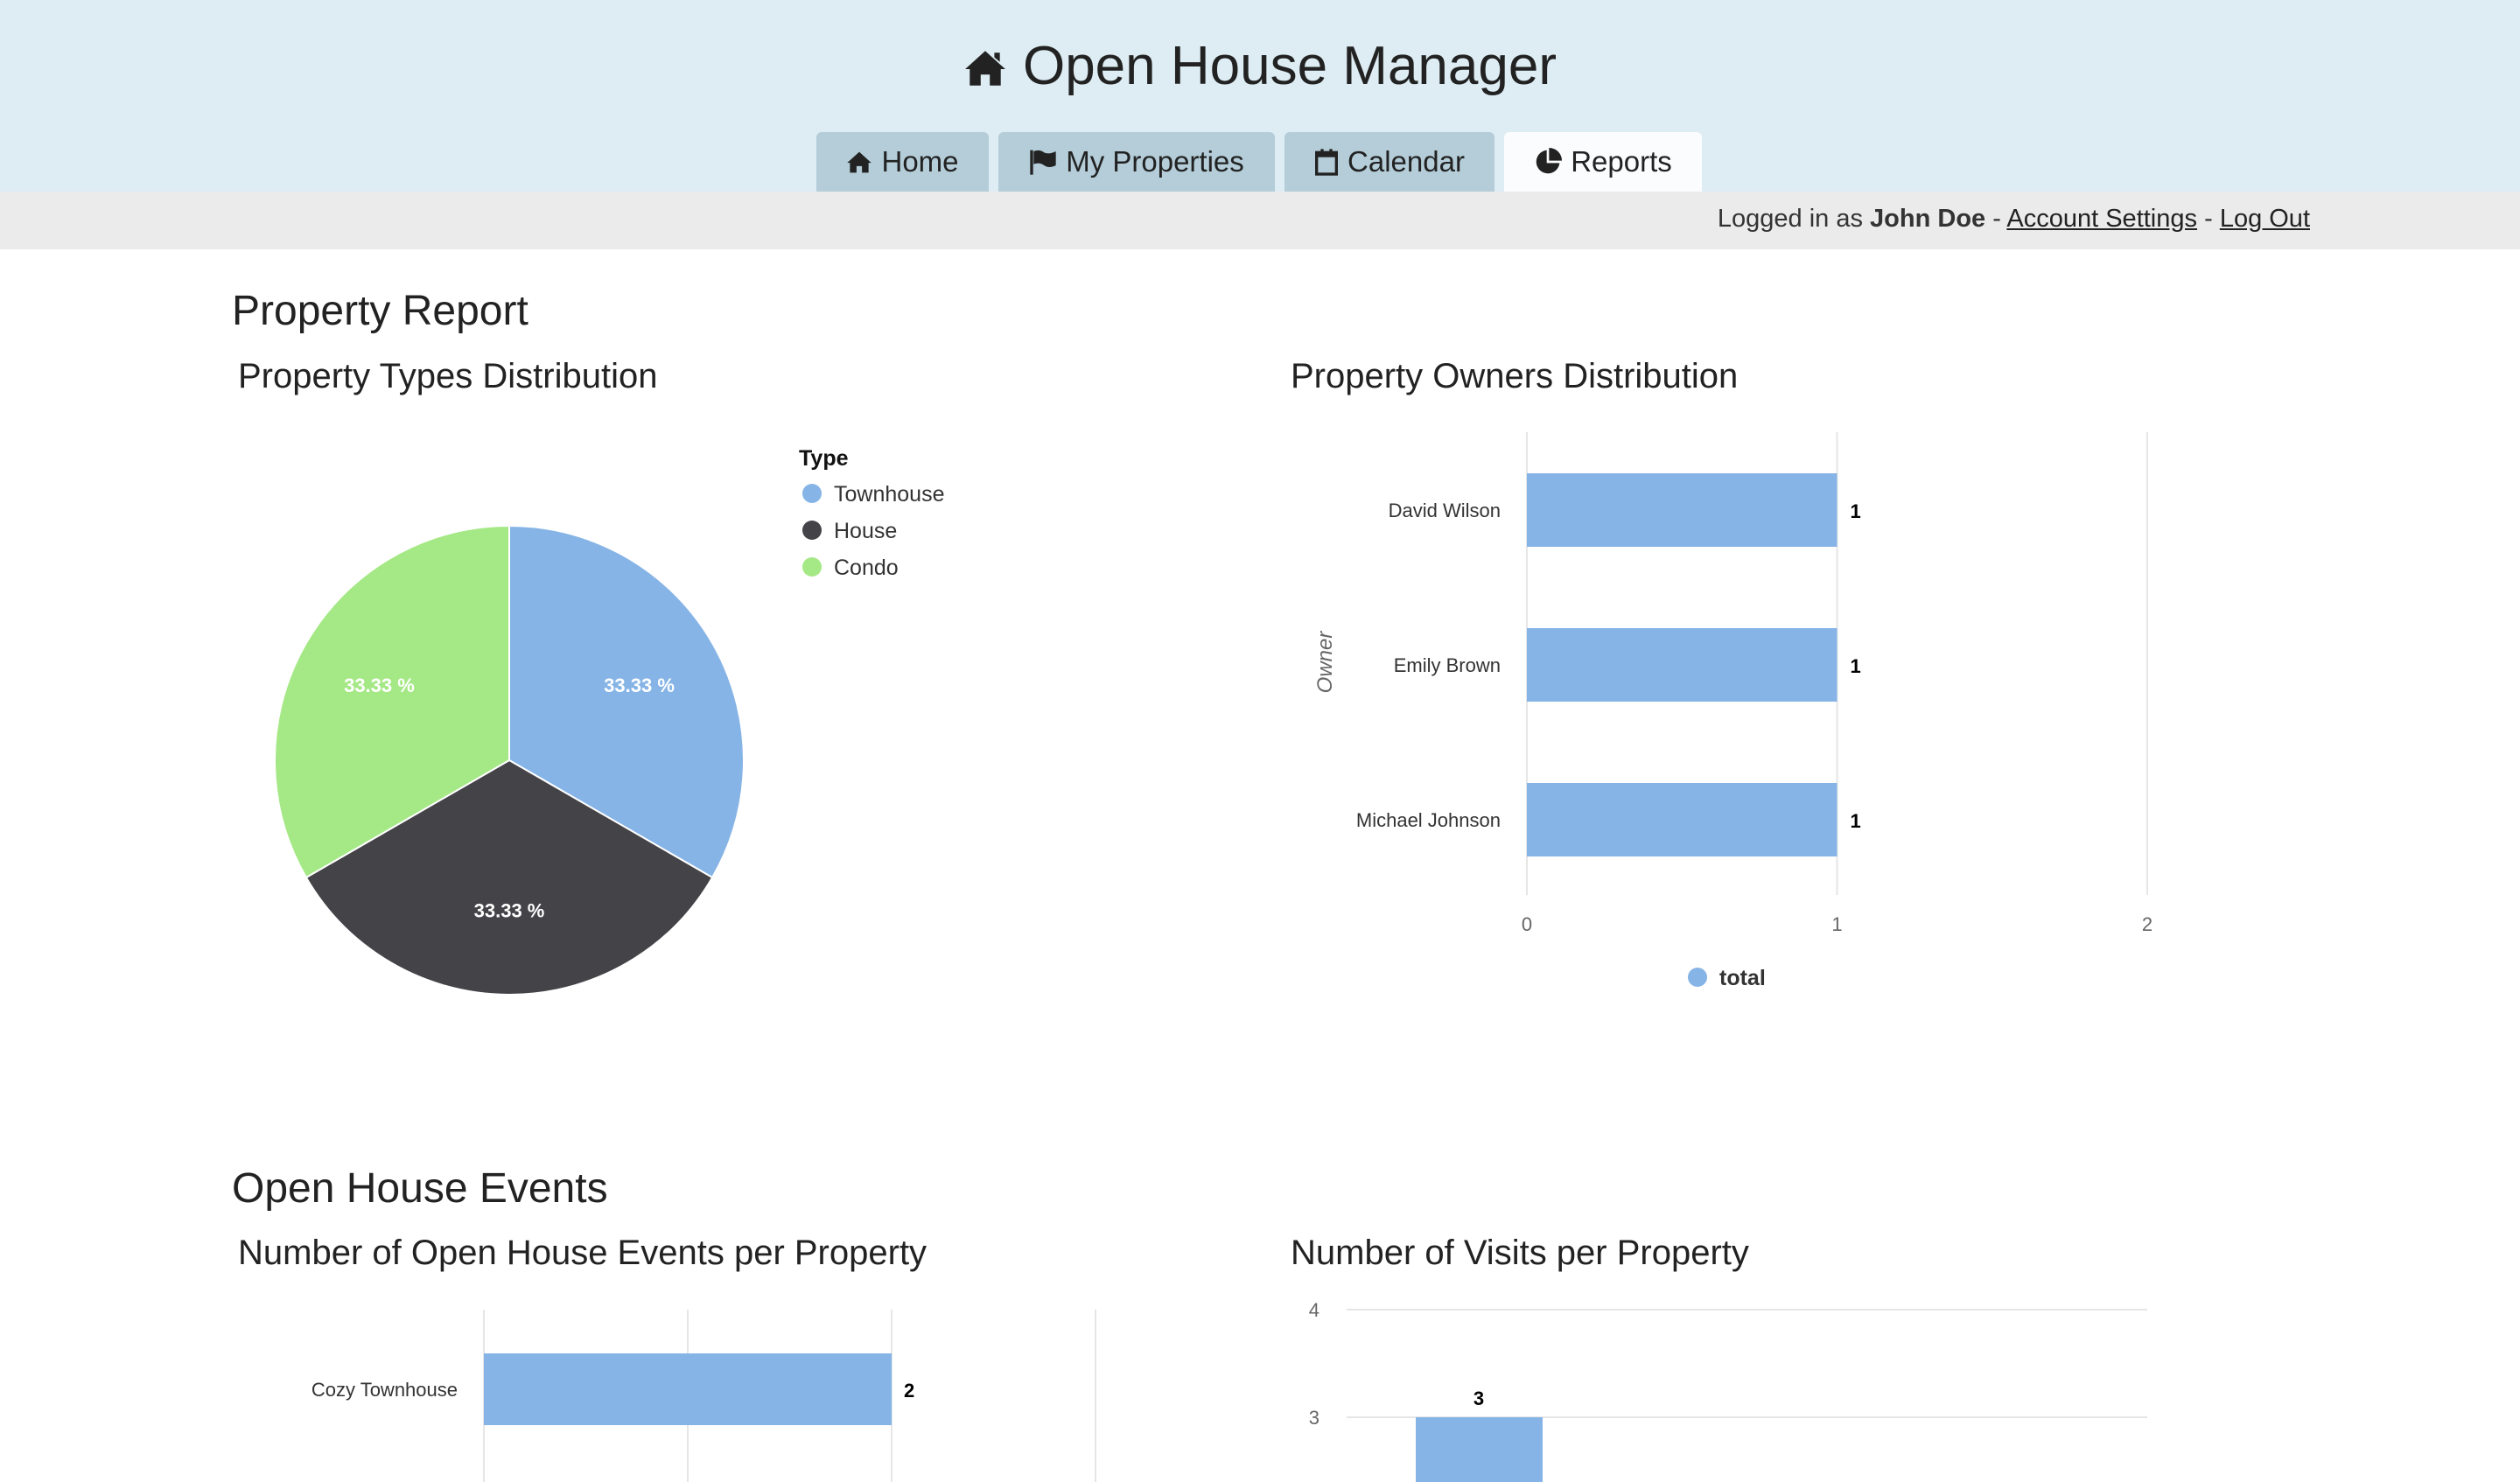  I want to click on account-settings-link: Account Settings, so click(2102, 219).